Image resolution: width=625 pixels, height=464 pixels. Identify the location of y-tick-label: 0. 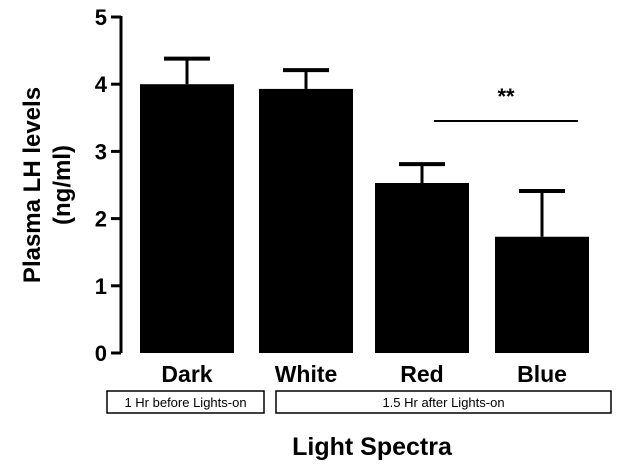
(101, 353).